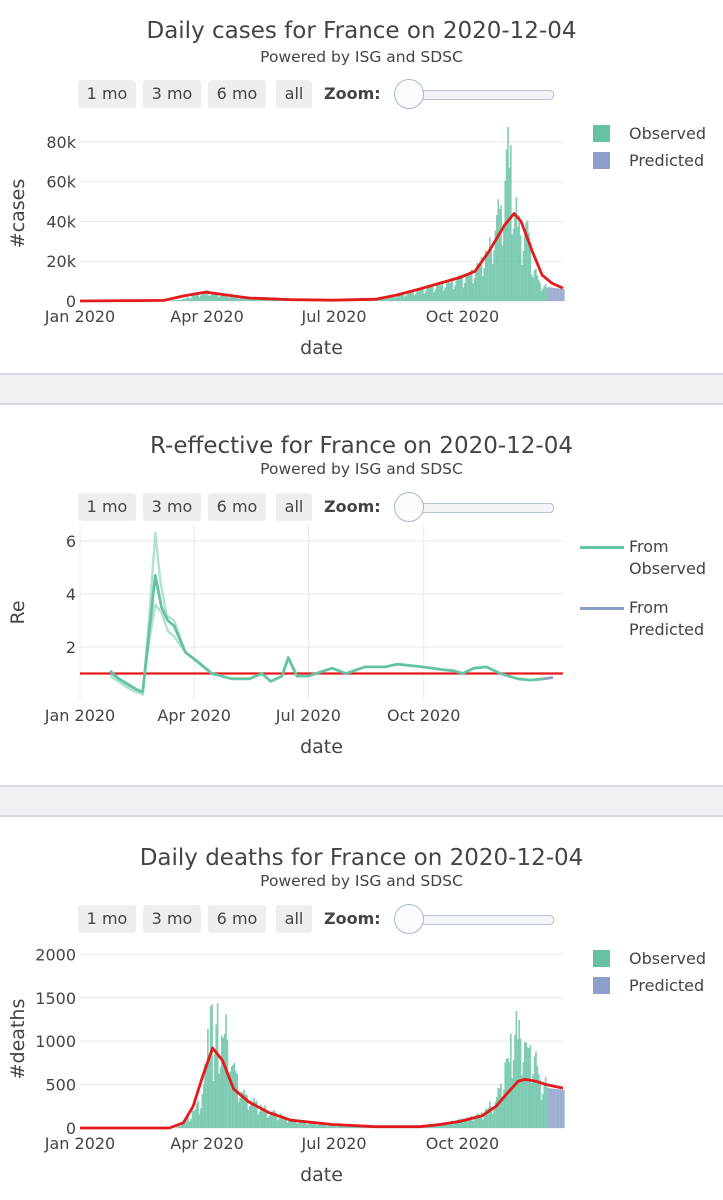  I want to click on y-tick-label: 0, so click(71, 301).